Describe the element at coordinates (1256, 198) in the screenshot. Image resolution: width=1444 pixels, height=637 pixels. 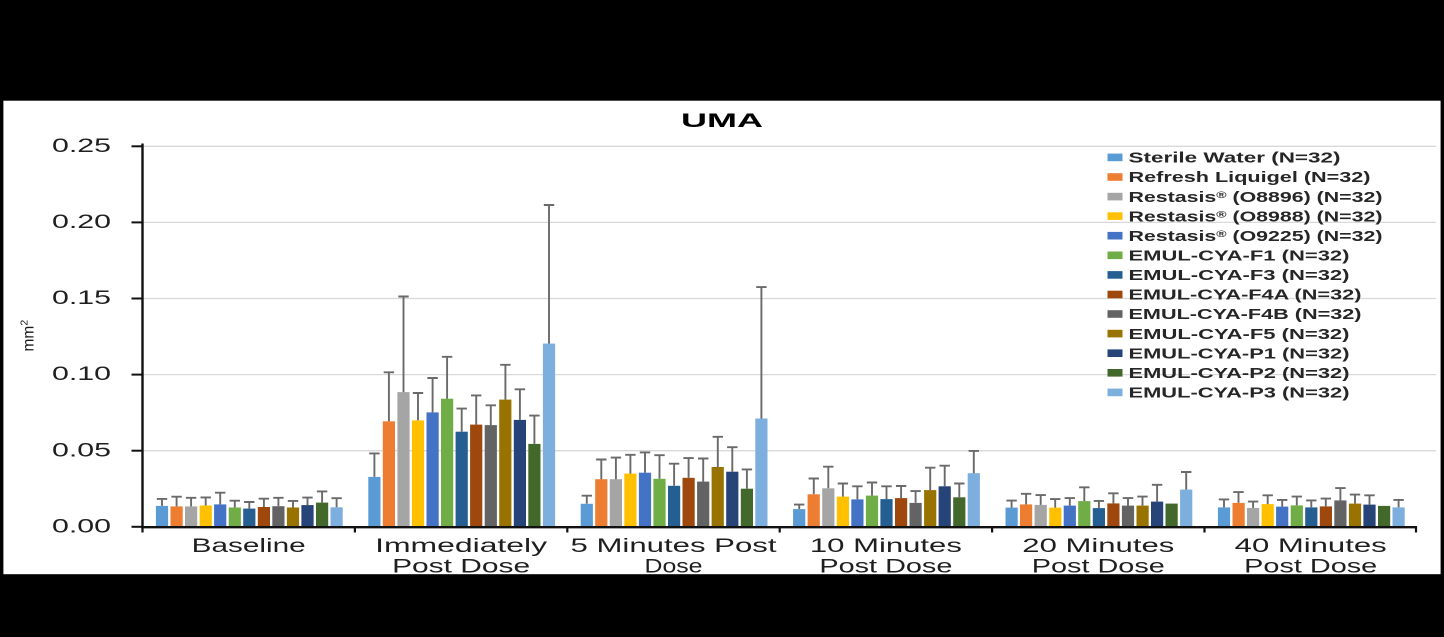
I see `svg-text:Restasis® (O8896) (N=32): Restasis ® (O8896) (N=32)` at that location.